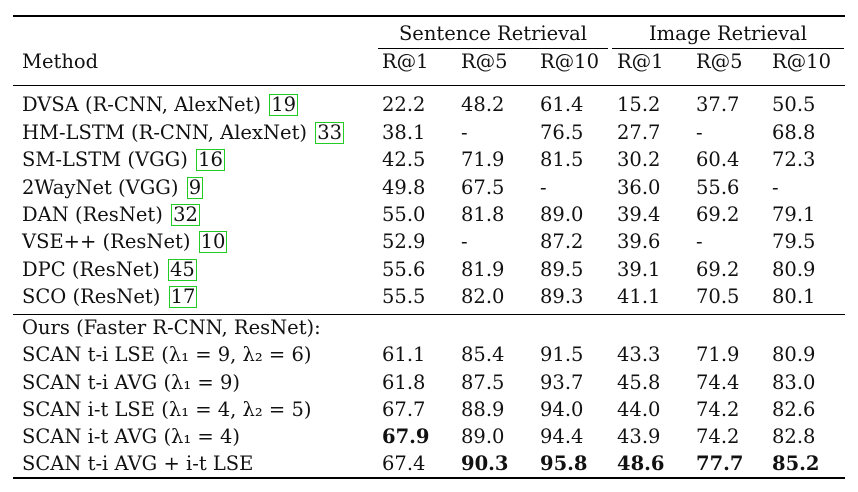 This screenshot has height=492, width=858. What do you see at coordinates (213, 241) in the screenshot?
I see `citation-link: 10` at bounding box center [213, 241].